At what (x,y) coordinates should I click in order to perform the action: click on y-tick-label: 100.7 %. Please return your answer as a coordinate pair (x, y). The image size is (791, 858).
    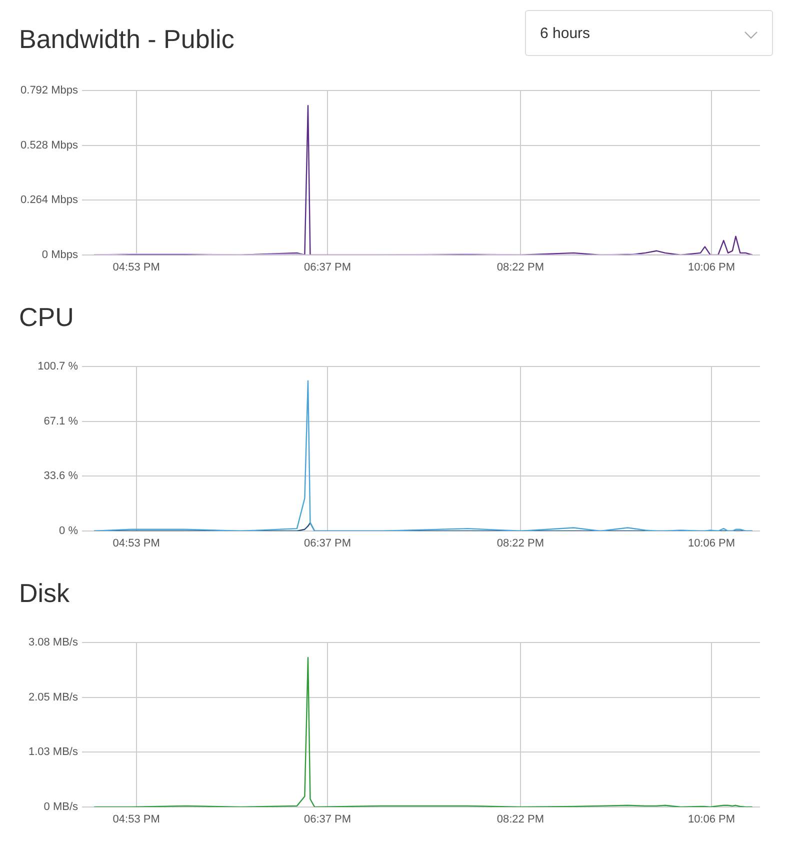
    Looking at the image, I should click on (58, 366).